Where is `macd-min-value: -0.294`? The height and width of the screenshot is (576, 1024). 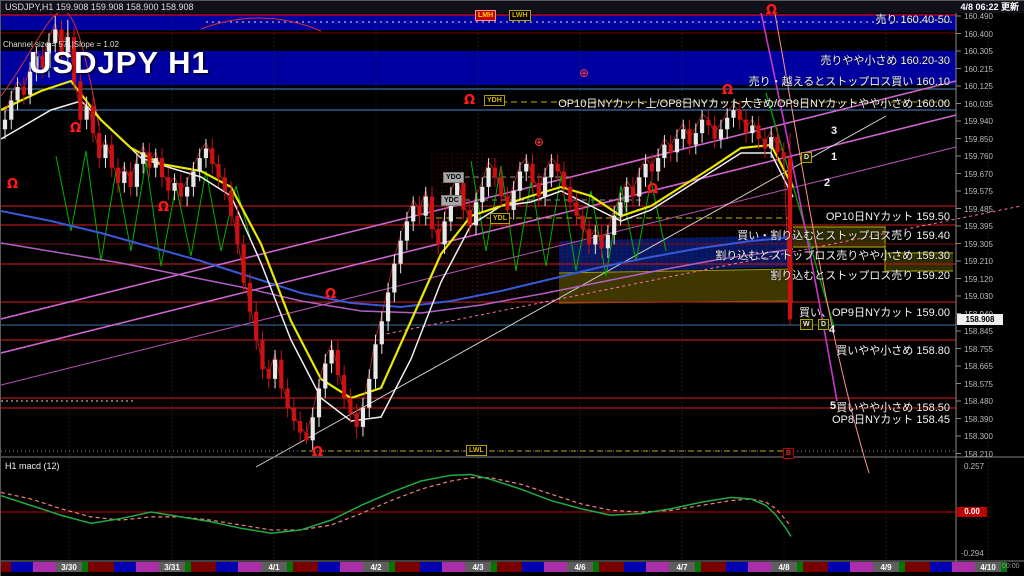 macd-min-value: -0.294 is located at coordinates (972, 553).